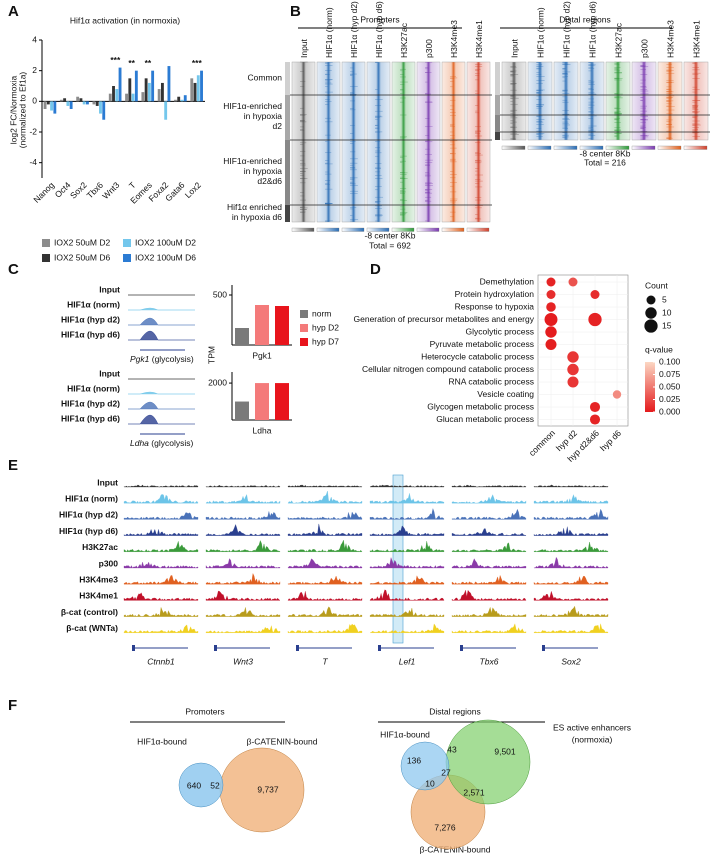  Describe the element at coordinates (321, 313) in the screenshot. I see `legend-label: norm` at that location.